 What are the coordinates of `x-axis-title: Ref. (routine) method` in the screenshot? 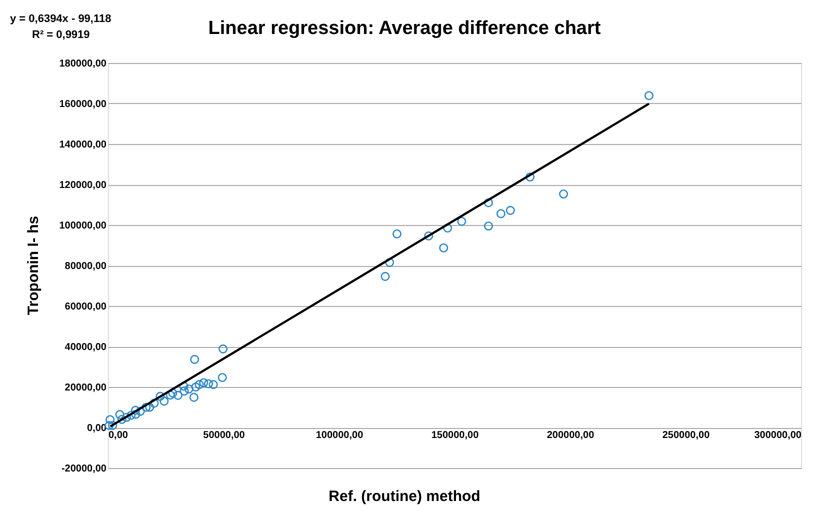 It's located at (404, 496).